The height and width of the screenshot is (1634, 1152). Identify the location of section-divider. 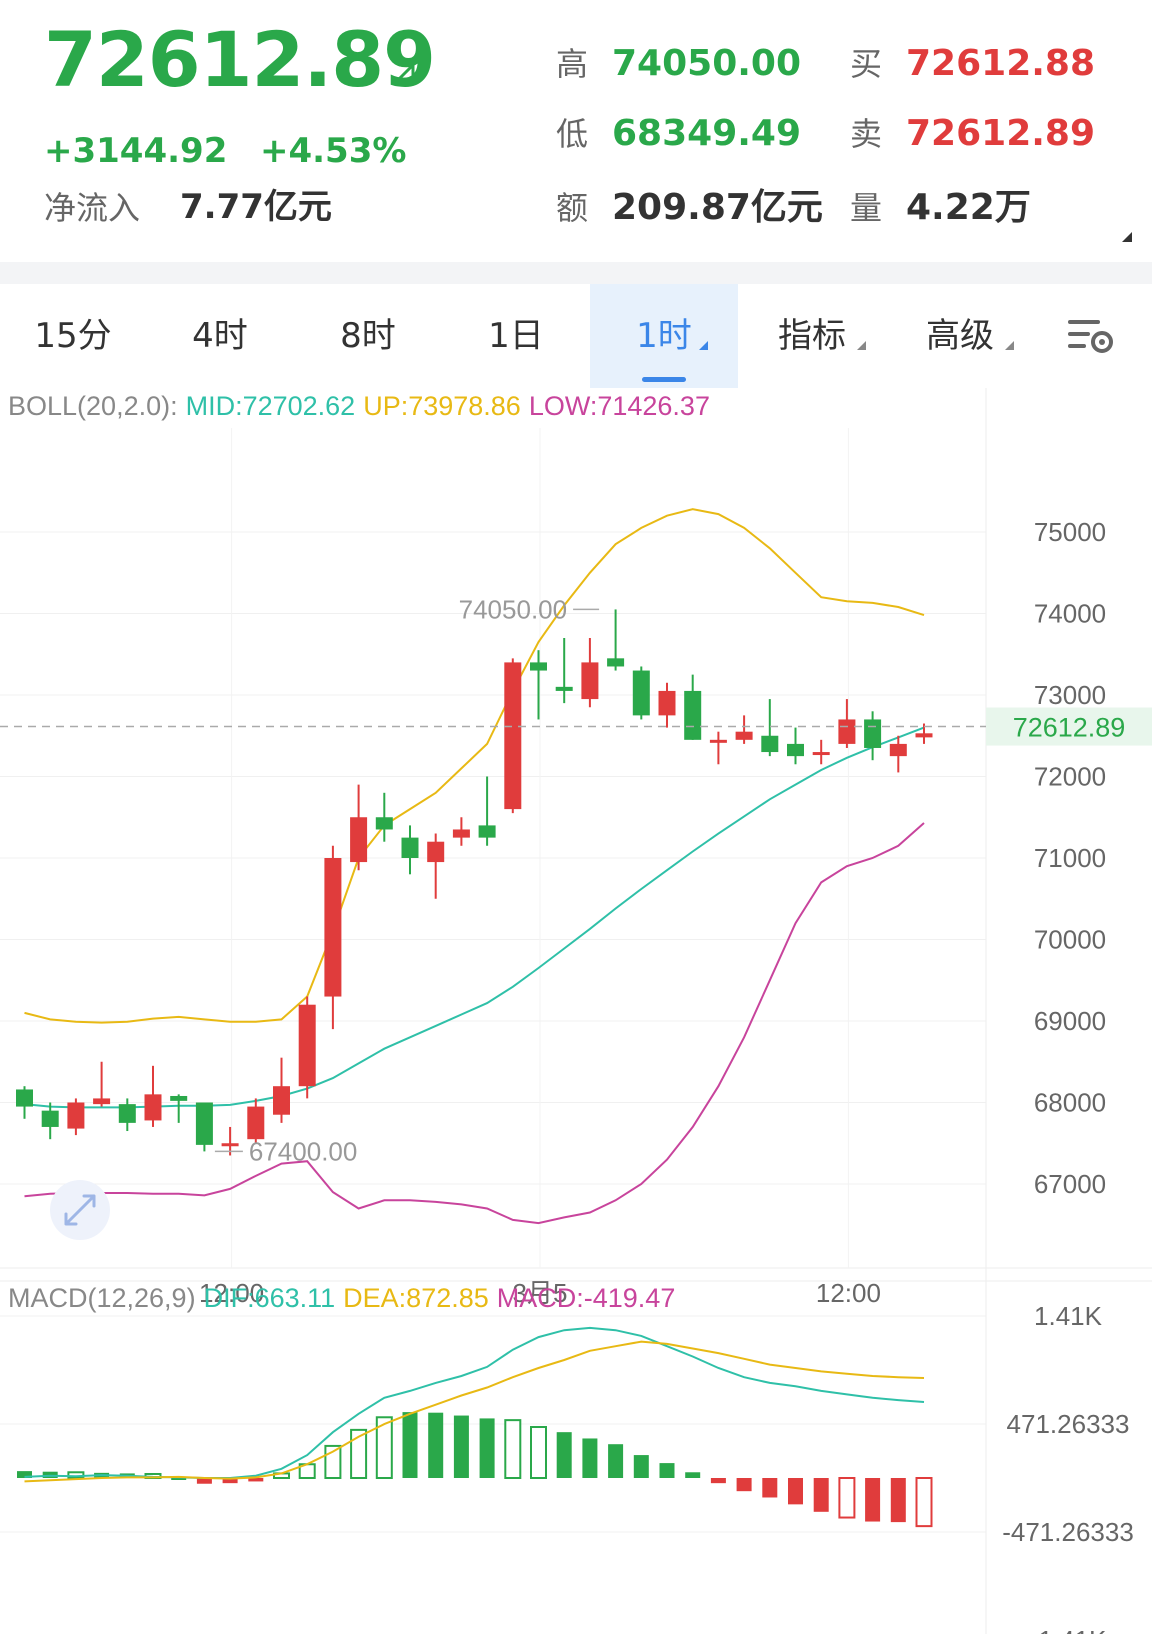
(576, 273).